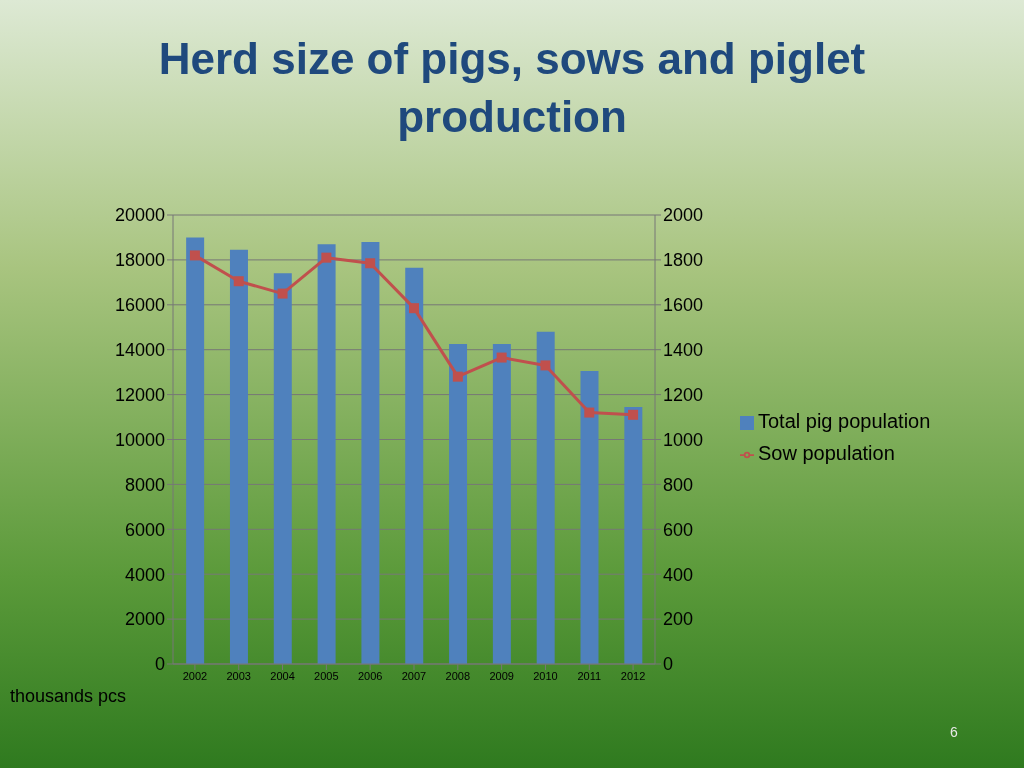 This screenshot has height=768, width=1024. I want to click on y-tick-label: 4000, so click(144, 574).